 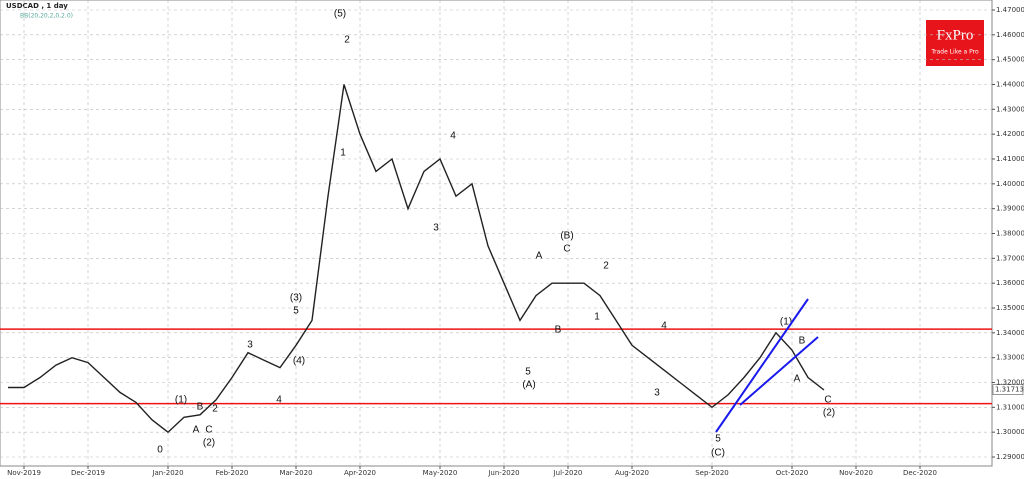 I want to click on x-tick-label: Jul-2020, so click(x=568, y=473).